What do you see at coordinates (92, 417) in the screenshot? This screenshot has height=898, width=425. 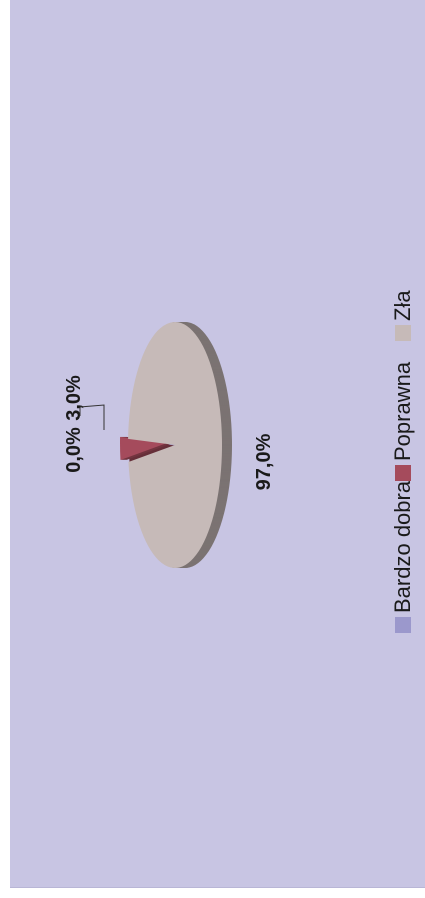 I see `leader-line` at bounding box center [92, 417].